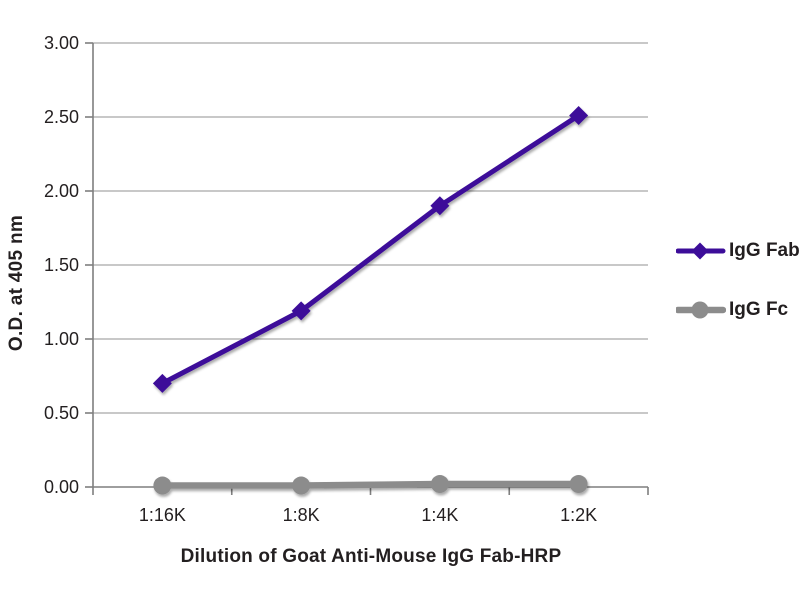  What do you see at coordinates (16, 283) in the screenshot?
I see `y-axis-title: O.D. at 405 nm` at bounding box center [16, 283].